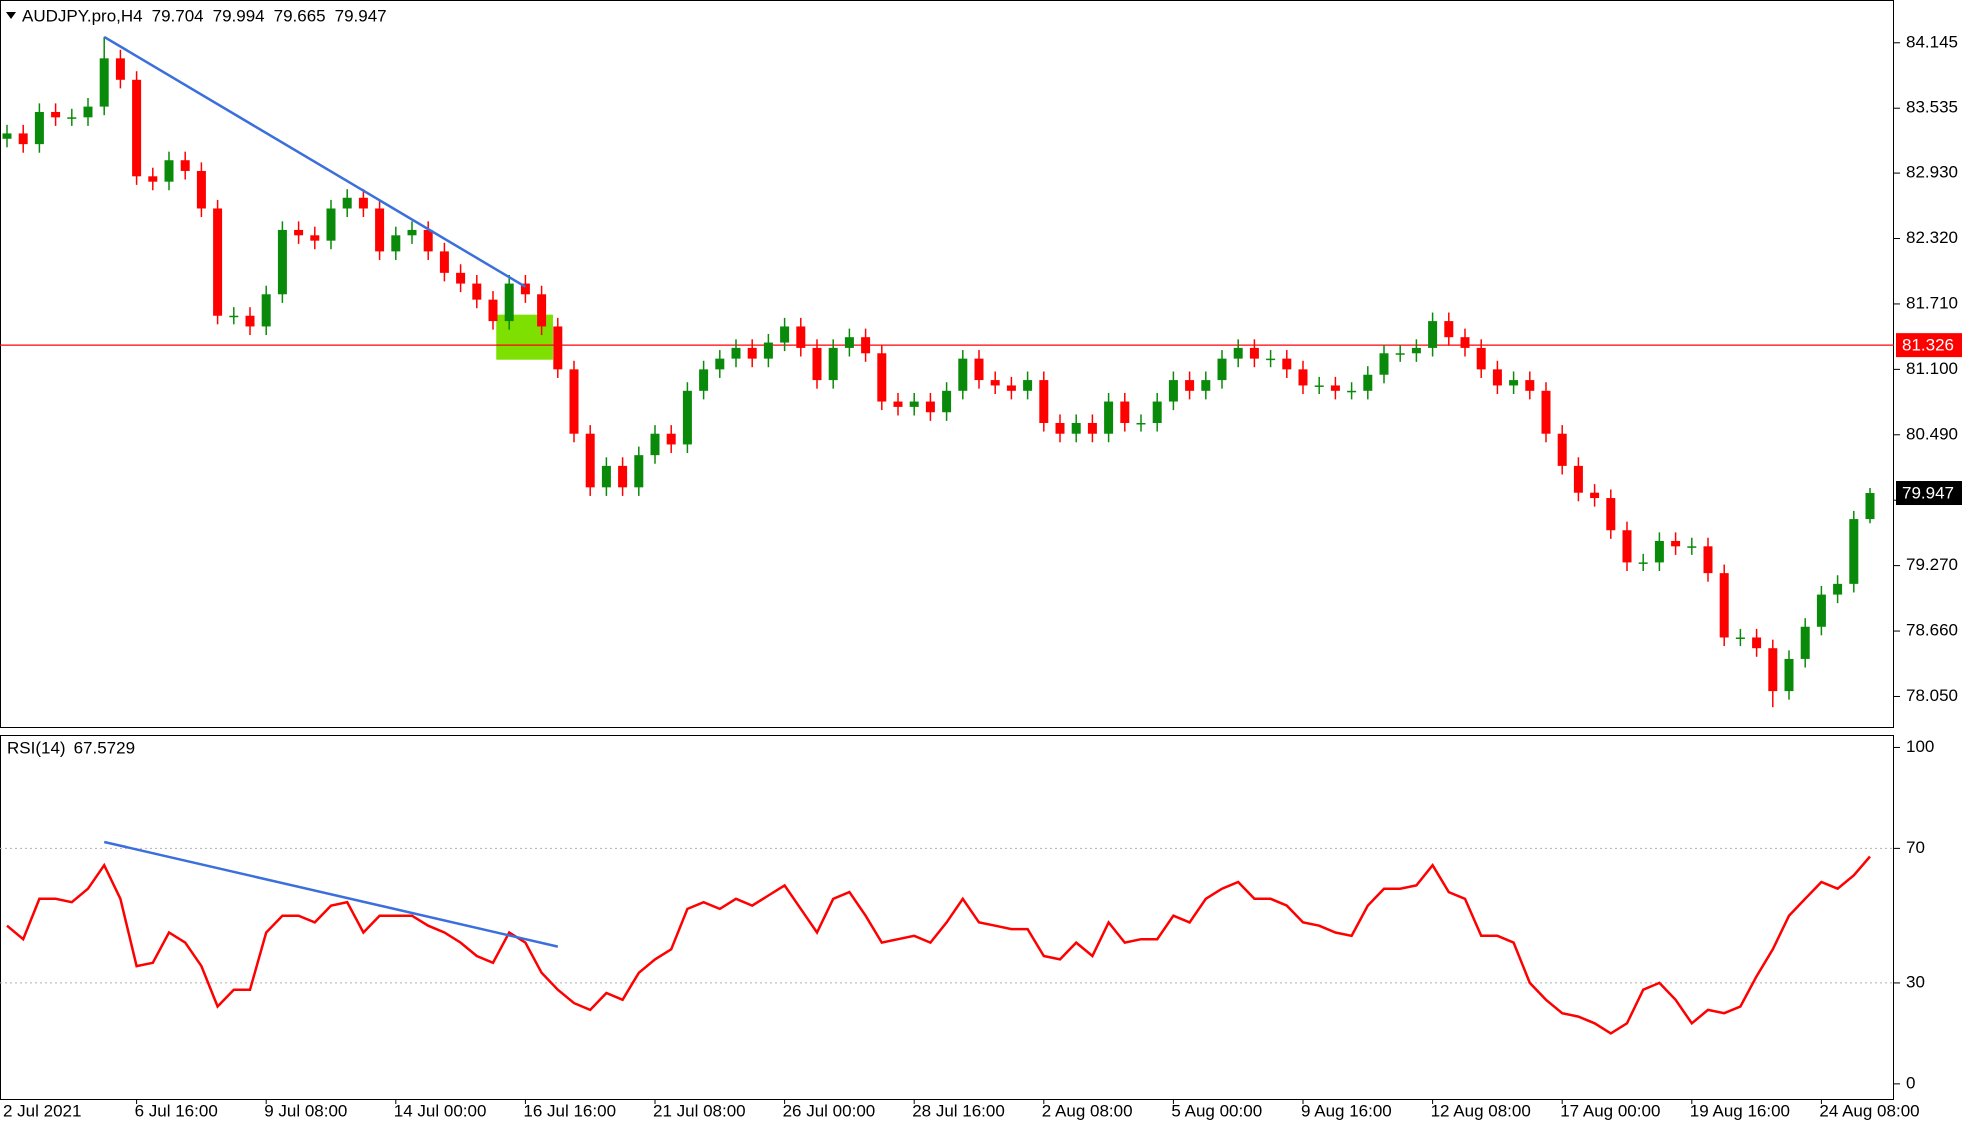  I want to click on y-tick-label: 100, so click(1920, 746).